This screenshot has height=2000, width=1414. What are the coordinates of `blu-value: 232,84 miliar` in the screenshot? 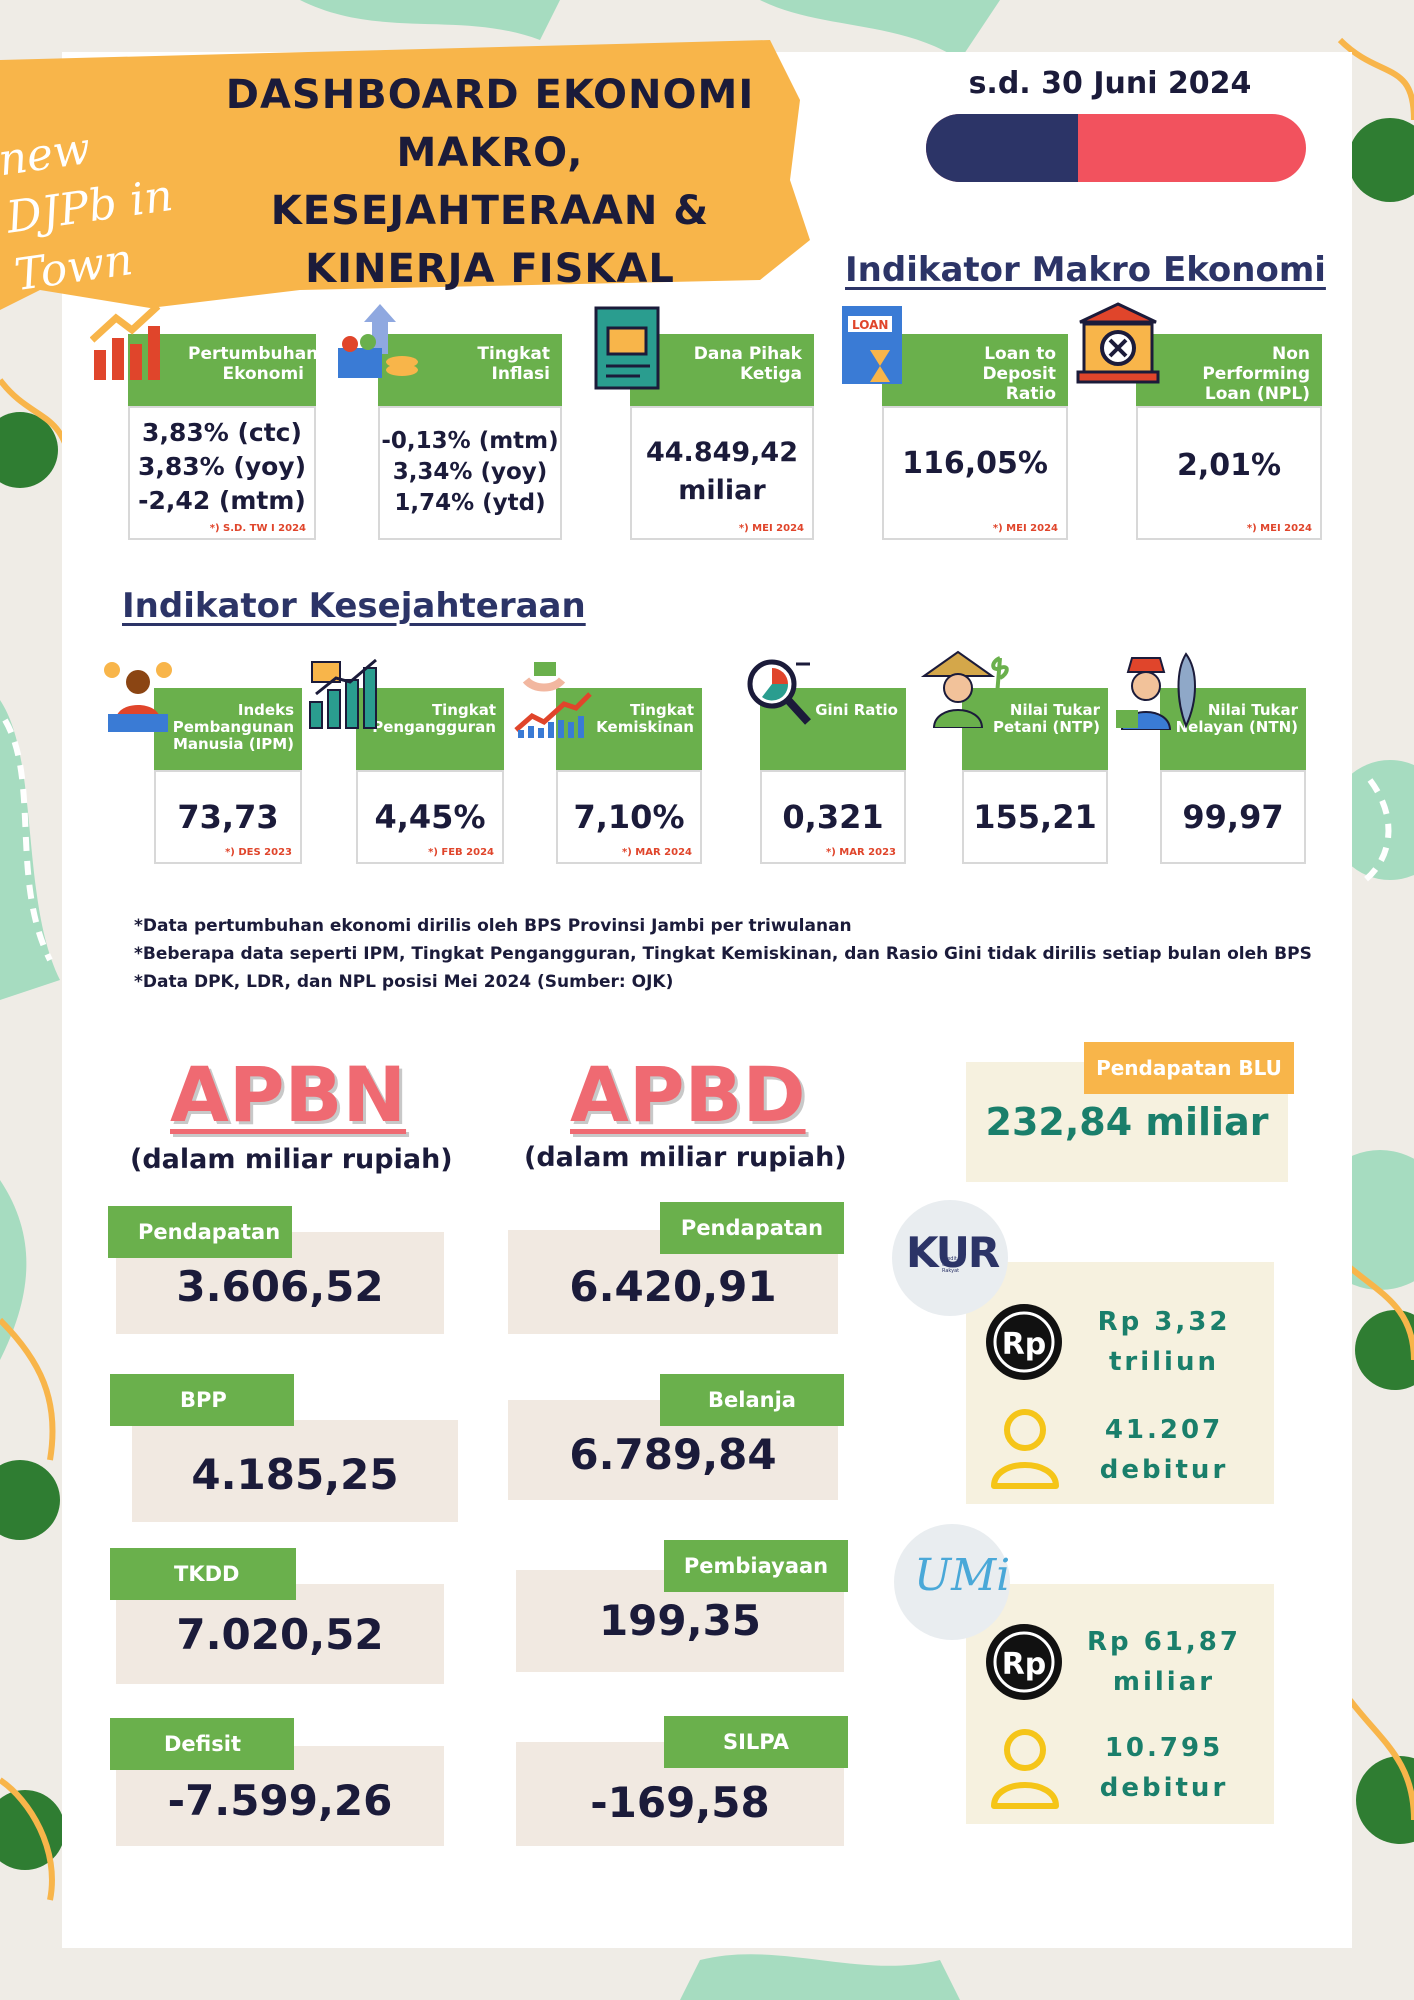 It's located at (1127, 1122).